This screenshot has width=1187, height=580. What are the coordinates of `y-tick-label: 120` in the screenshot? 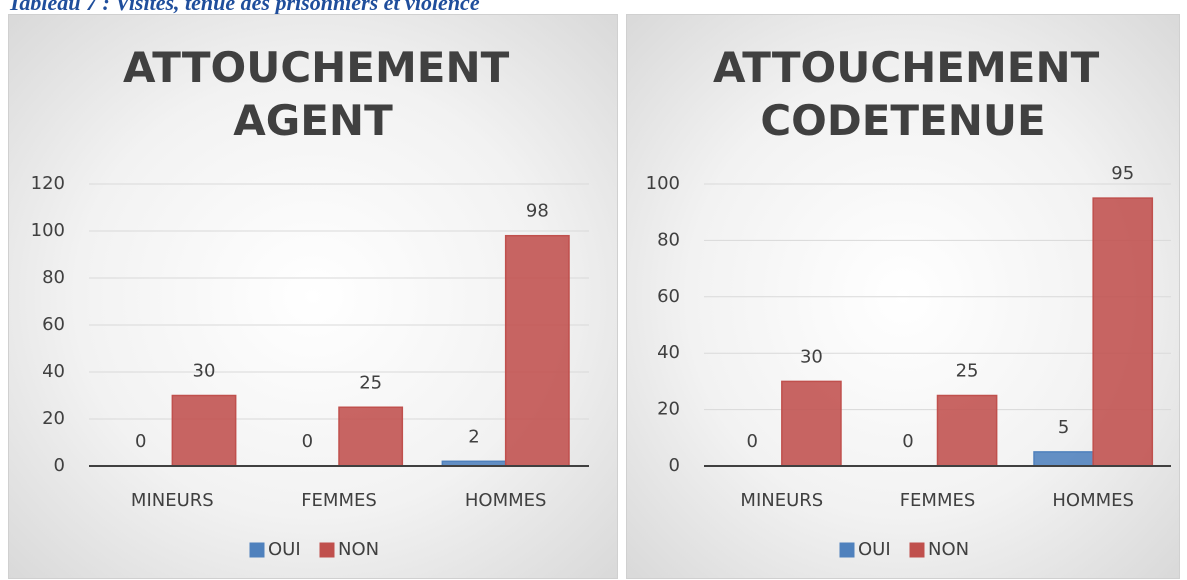 It's located at (48, 183).